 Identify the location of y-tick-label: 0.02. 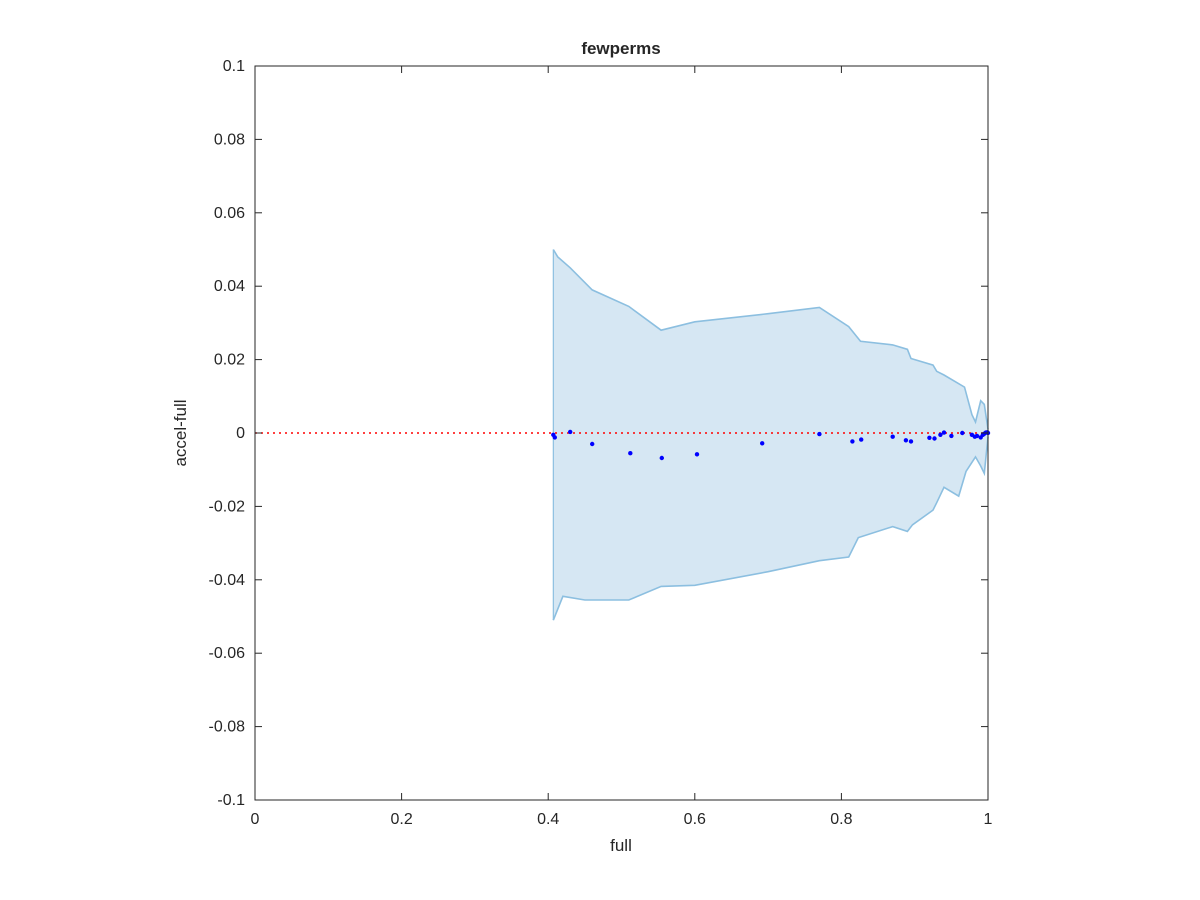
(229, 360).